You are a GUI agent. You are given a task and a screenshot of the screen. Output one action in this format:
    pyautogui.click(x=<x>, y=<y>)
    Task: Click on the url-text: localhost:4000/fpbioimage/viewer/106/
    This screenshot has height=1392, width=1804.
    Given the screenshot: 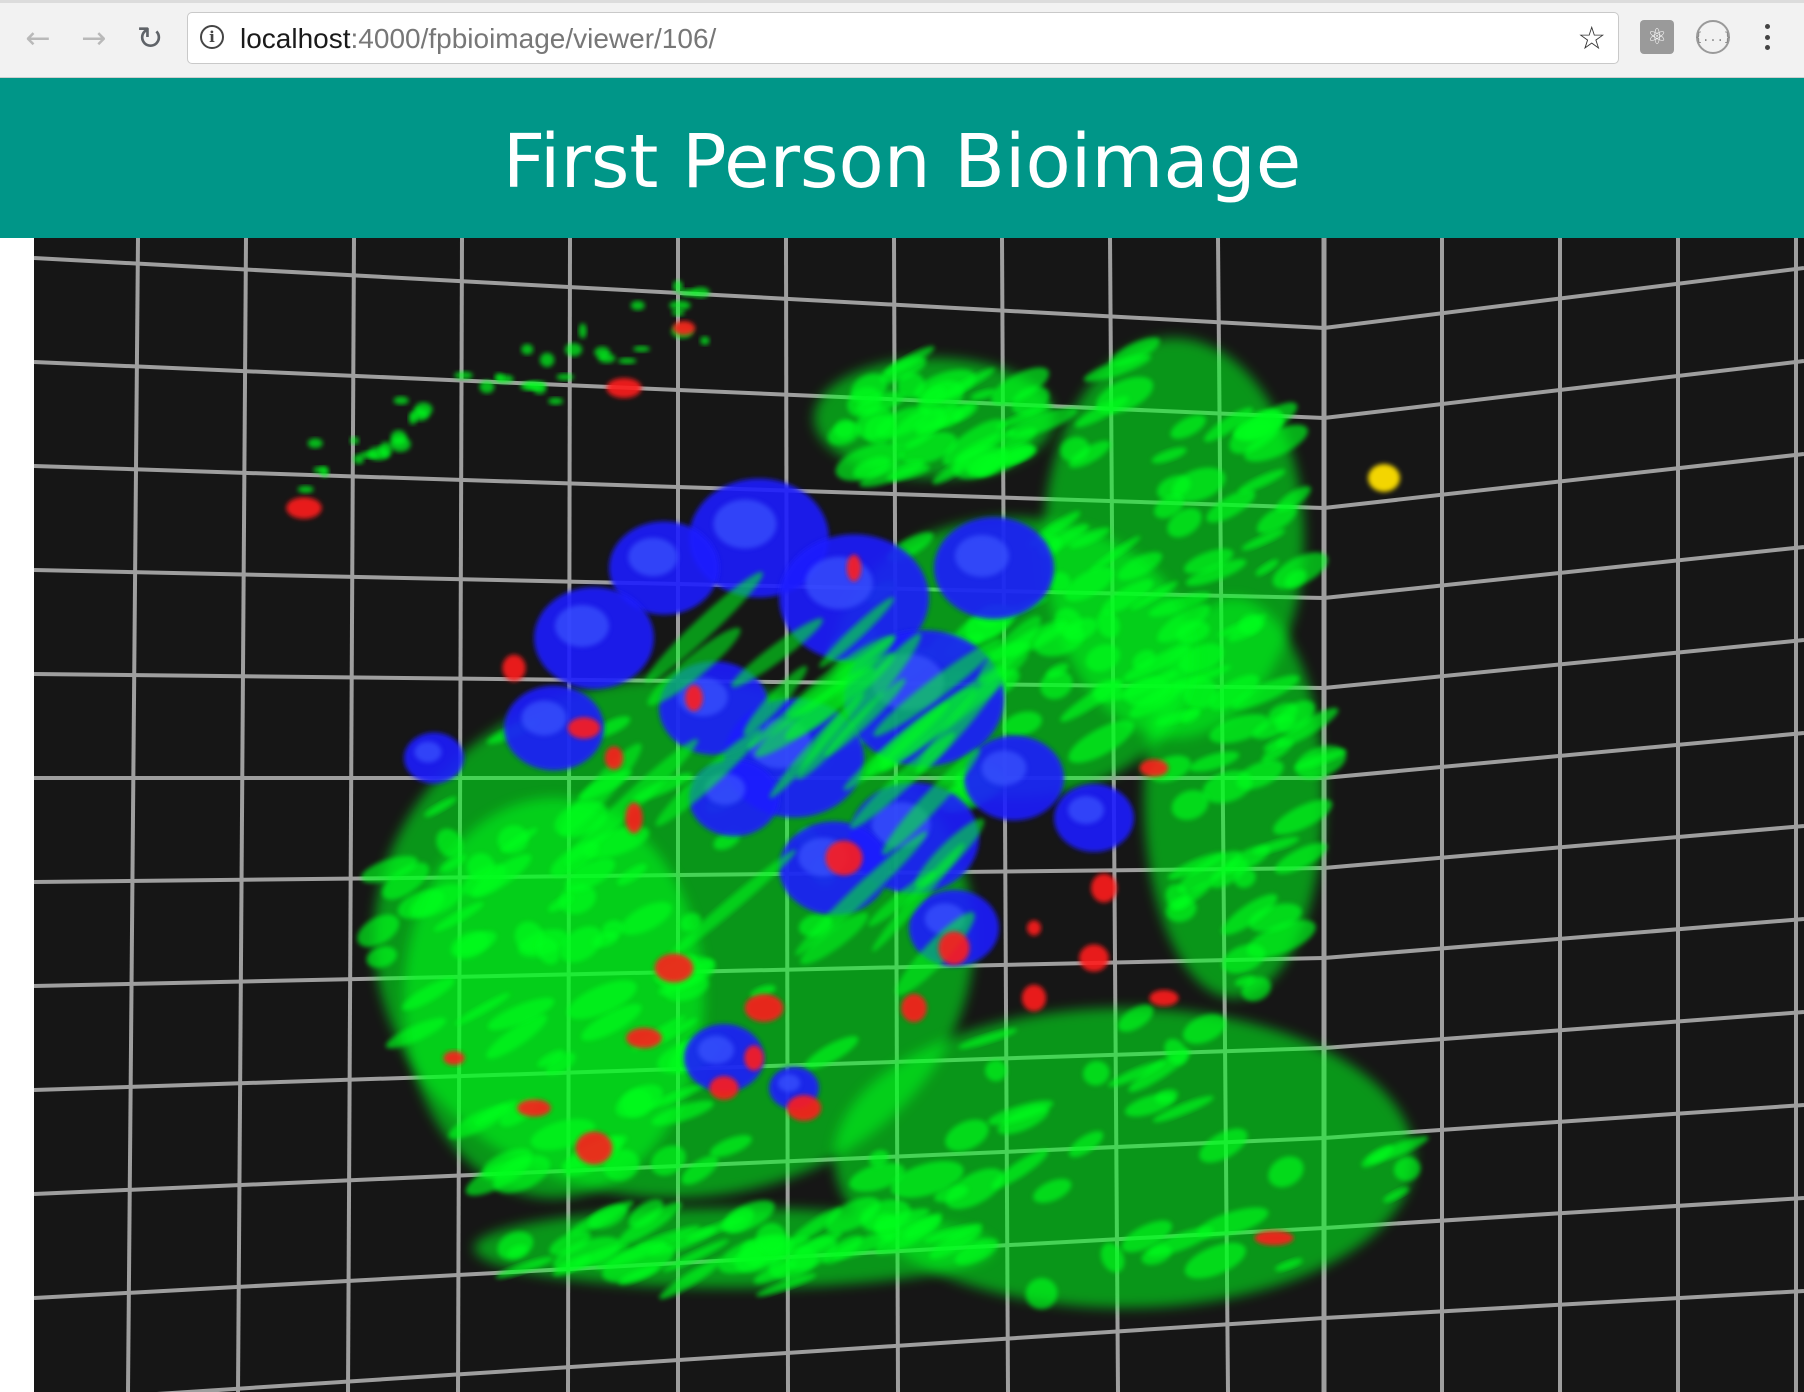 What is the action you would take?
    pyautogui.click(x=478, y=39)
    